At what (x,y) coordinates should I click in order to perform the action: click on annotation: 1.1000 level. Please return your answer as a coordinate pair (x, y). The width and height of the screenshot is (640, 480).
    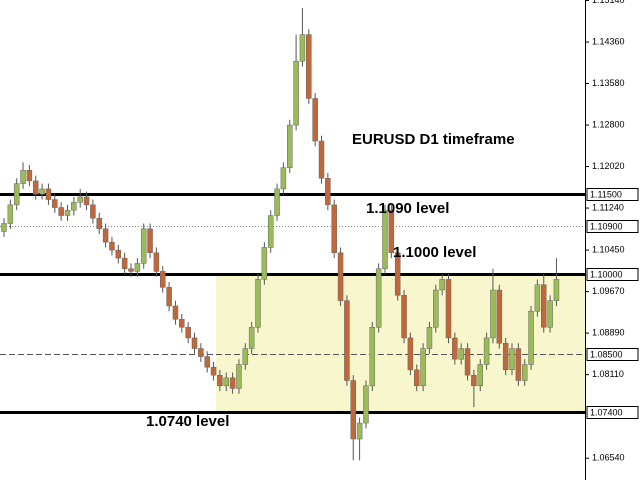
    Looking at the image, I should click on (434, 252).